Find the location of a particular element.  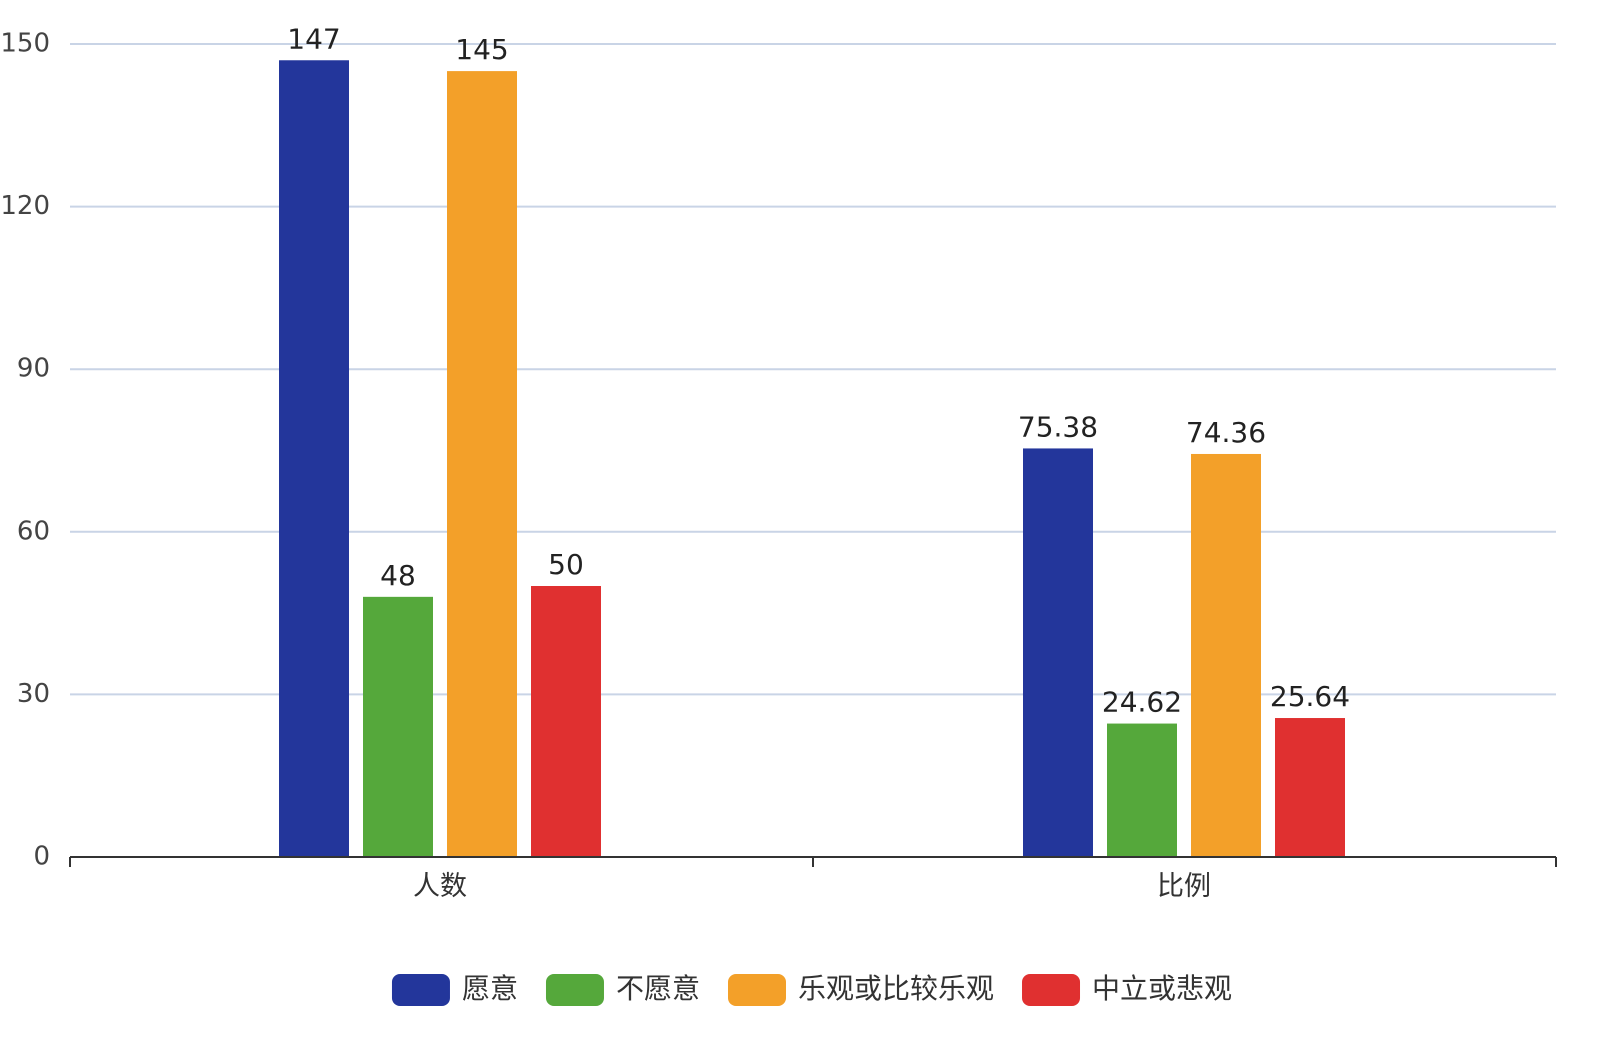

legend: 愿意 不愿意 乐观或比较乐观 中立或悲观 is located at coordinates (811, 989).